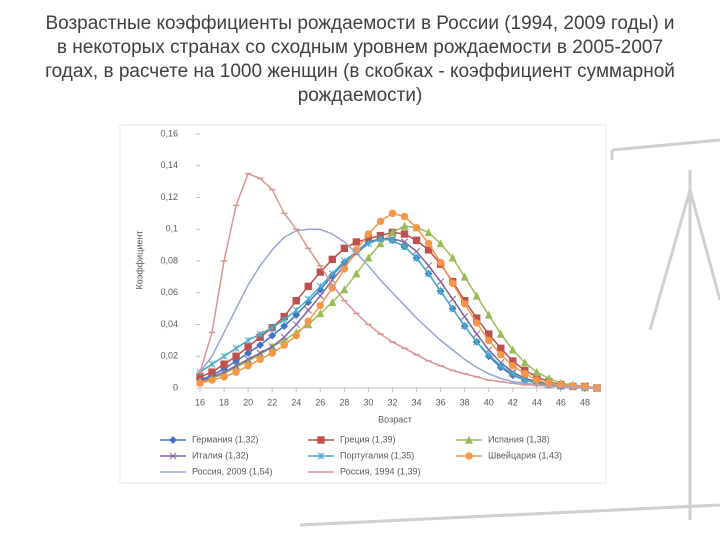 This screenshot has width=720, height=540. What do you see at coordinates (585, 402) in the screenshot?
I see `x-tick-label: 48` at bounding box center [585, 402].